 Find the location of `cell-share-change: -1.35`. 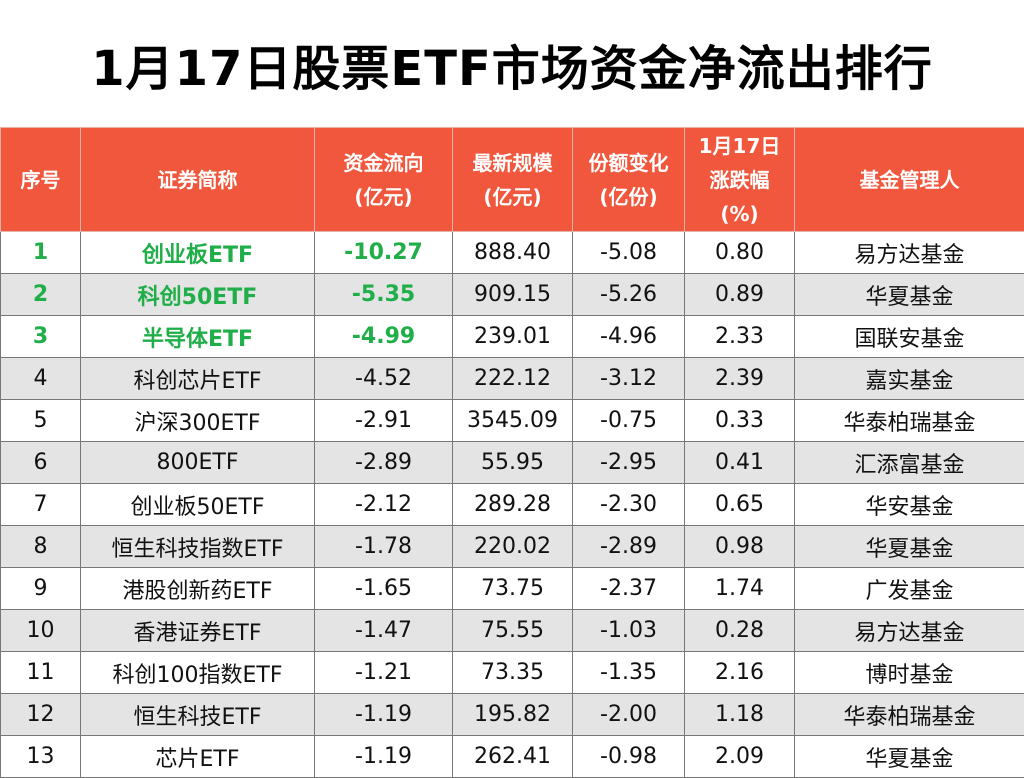

cell-share-change: -1.35 is located at coordinates (629, 673).